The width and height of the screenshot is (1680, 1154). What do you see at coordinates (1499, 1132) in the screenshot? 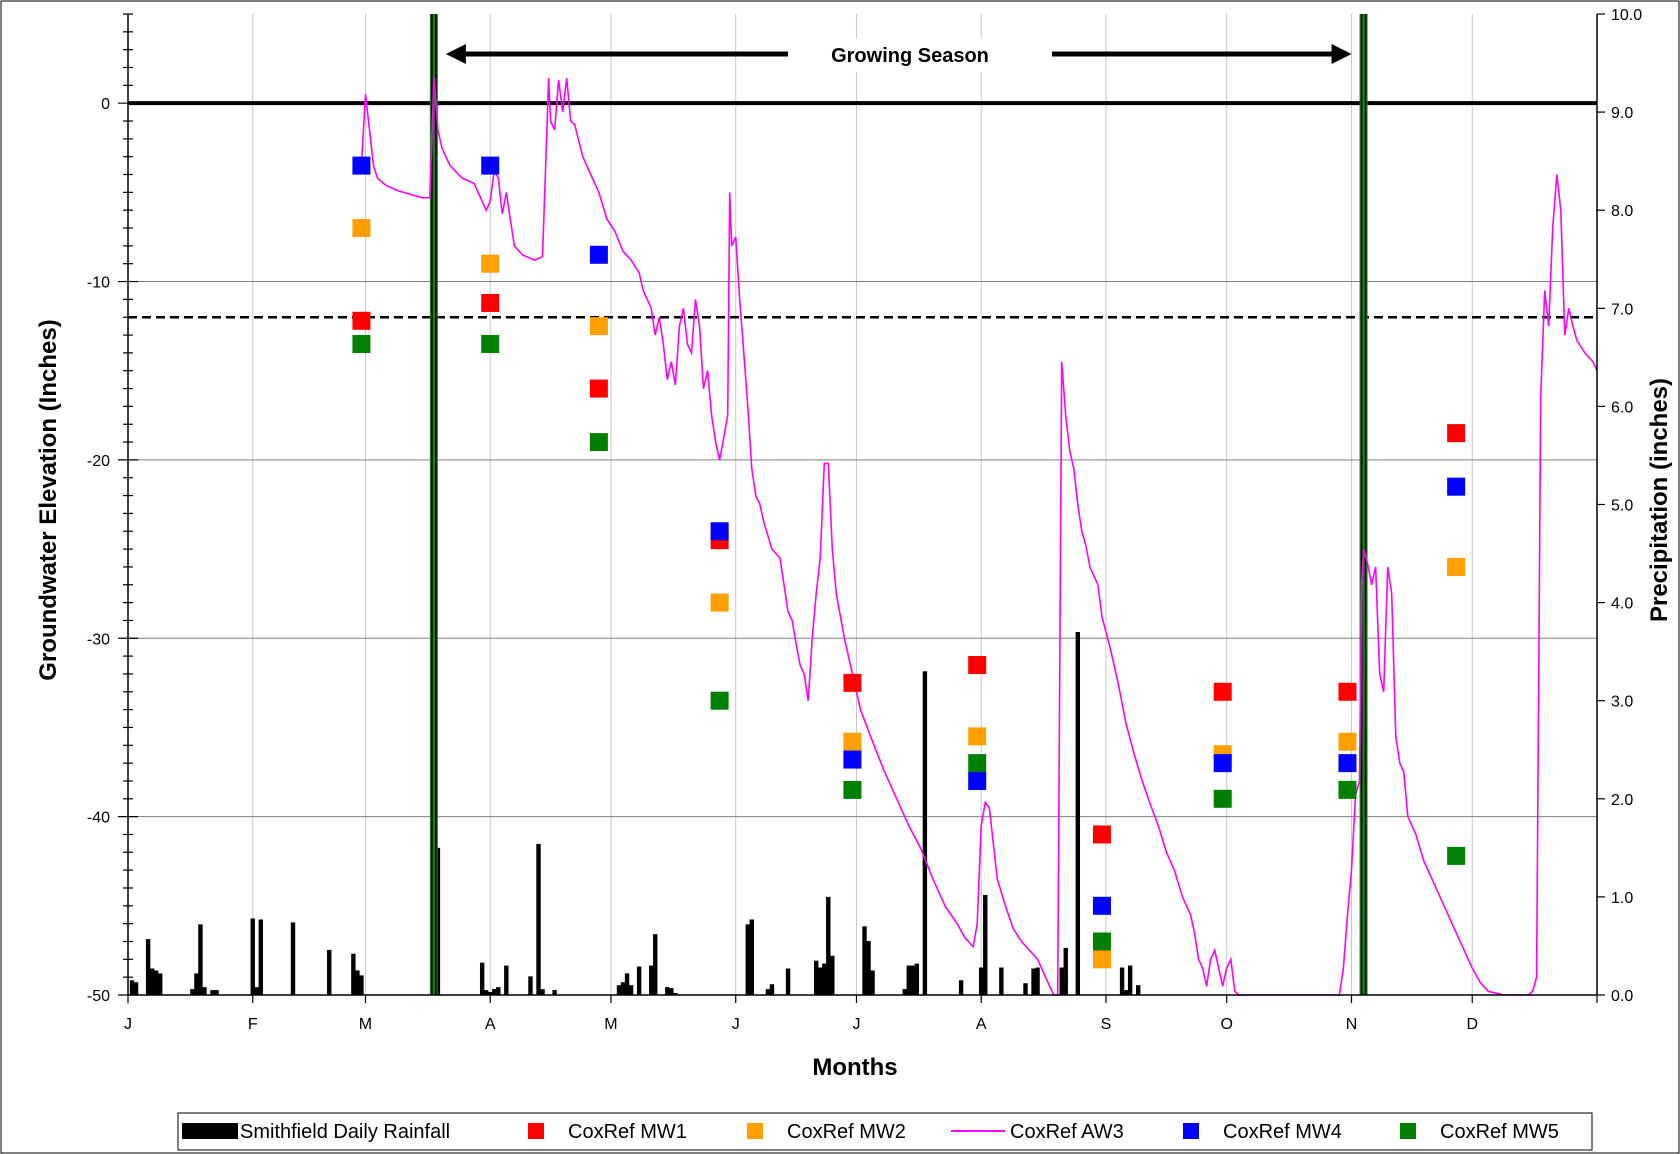
I see `legend-label: CoxRef MW5` at bounding box center [1499, 1132].